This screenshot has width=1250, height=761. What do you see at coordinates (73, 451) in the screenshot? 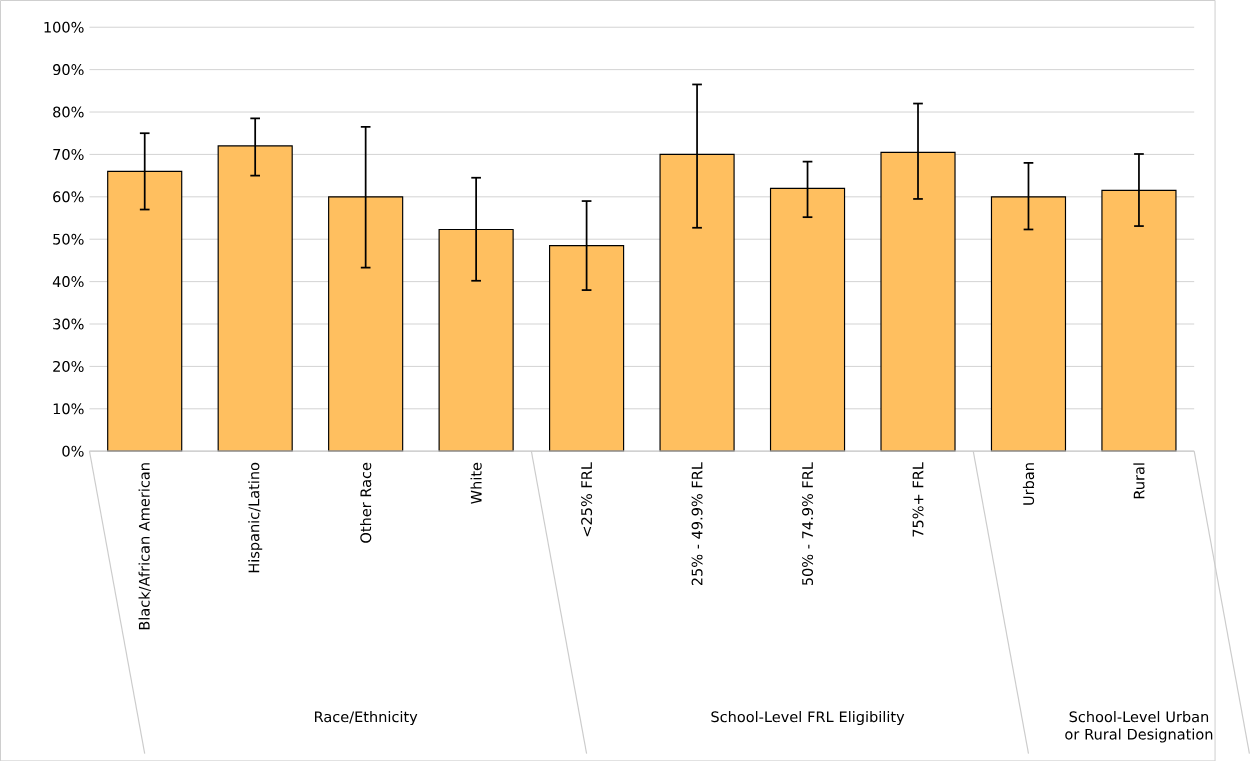
I see `y-tick-label: 0%` at bounding box center [73, 451].